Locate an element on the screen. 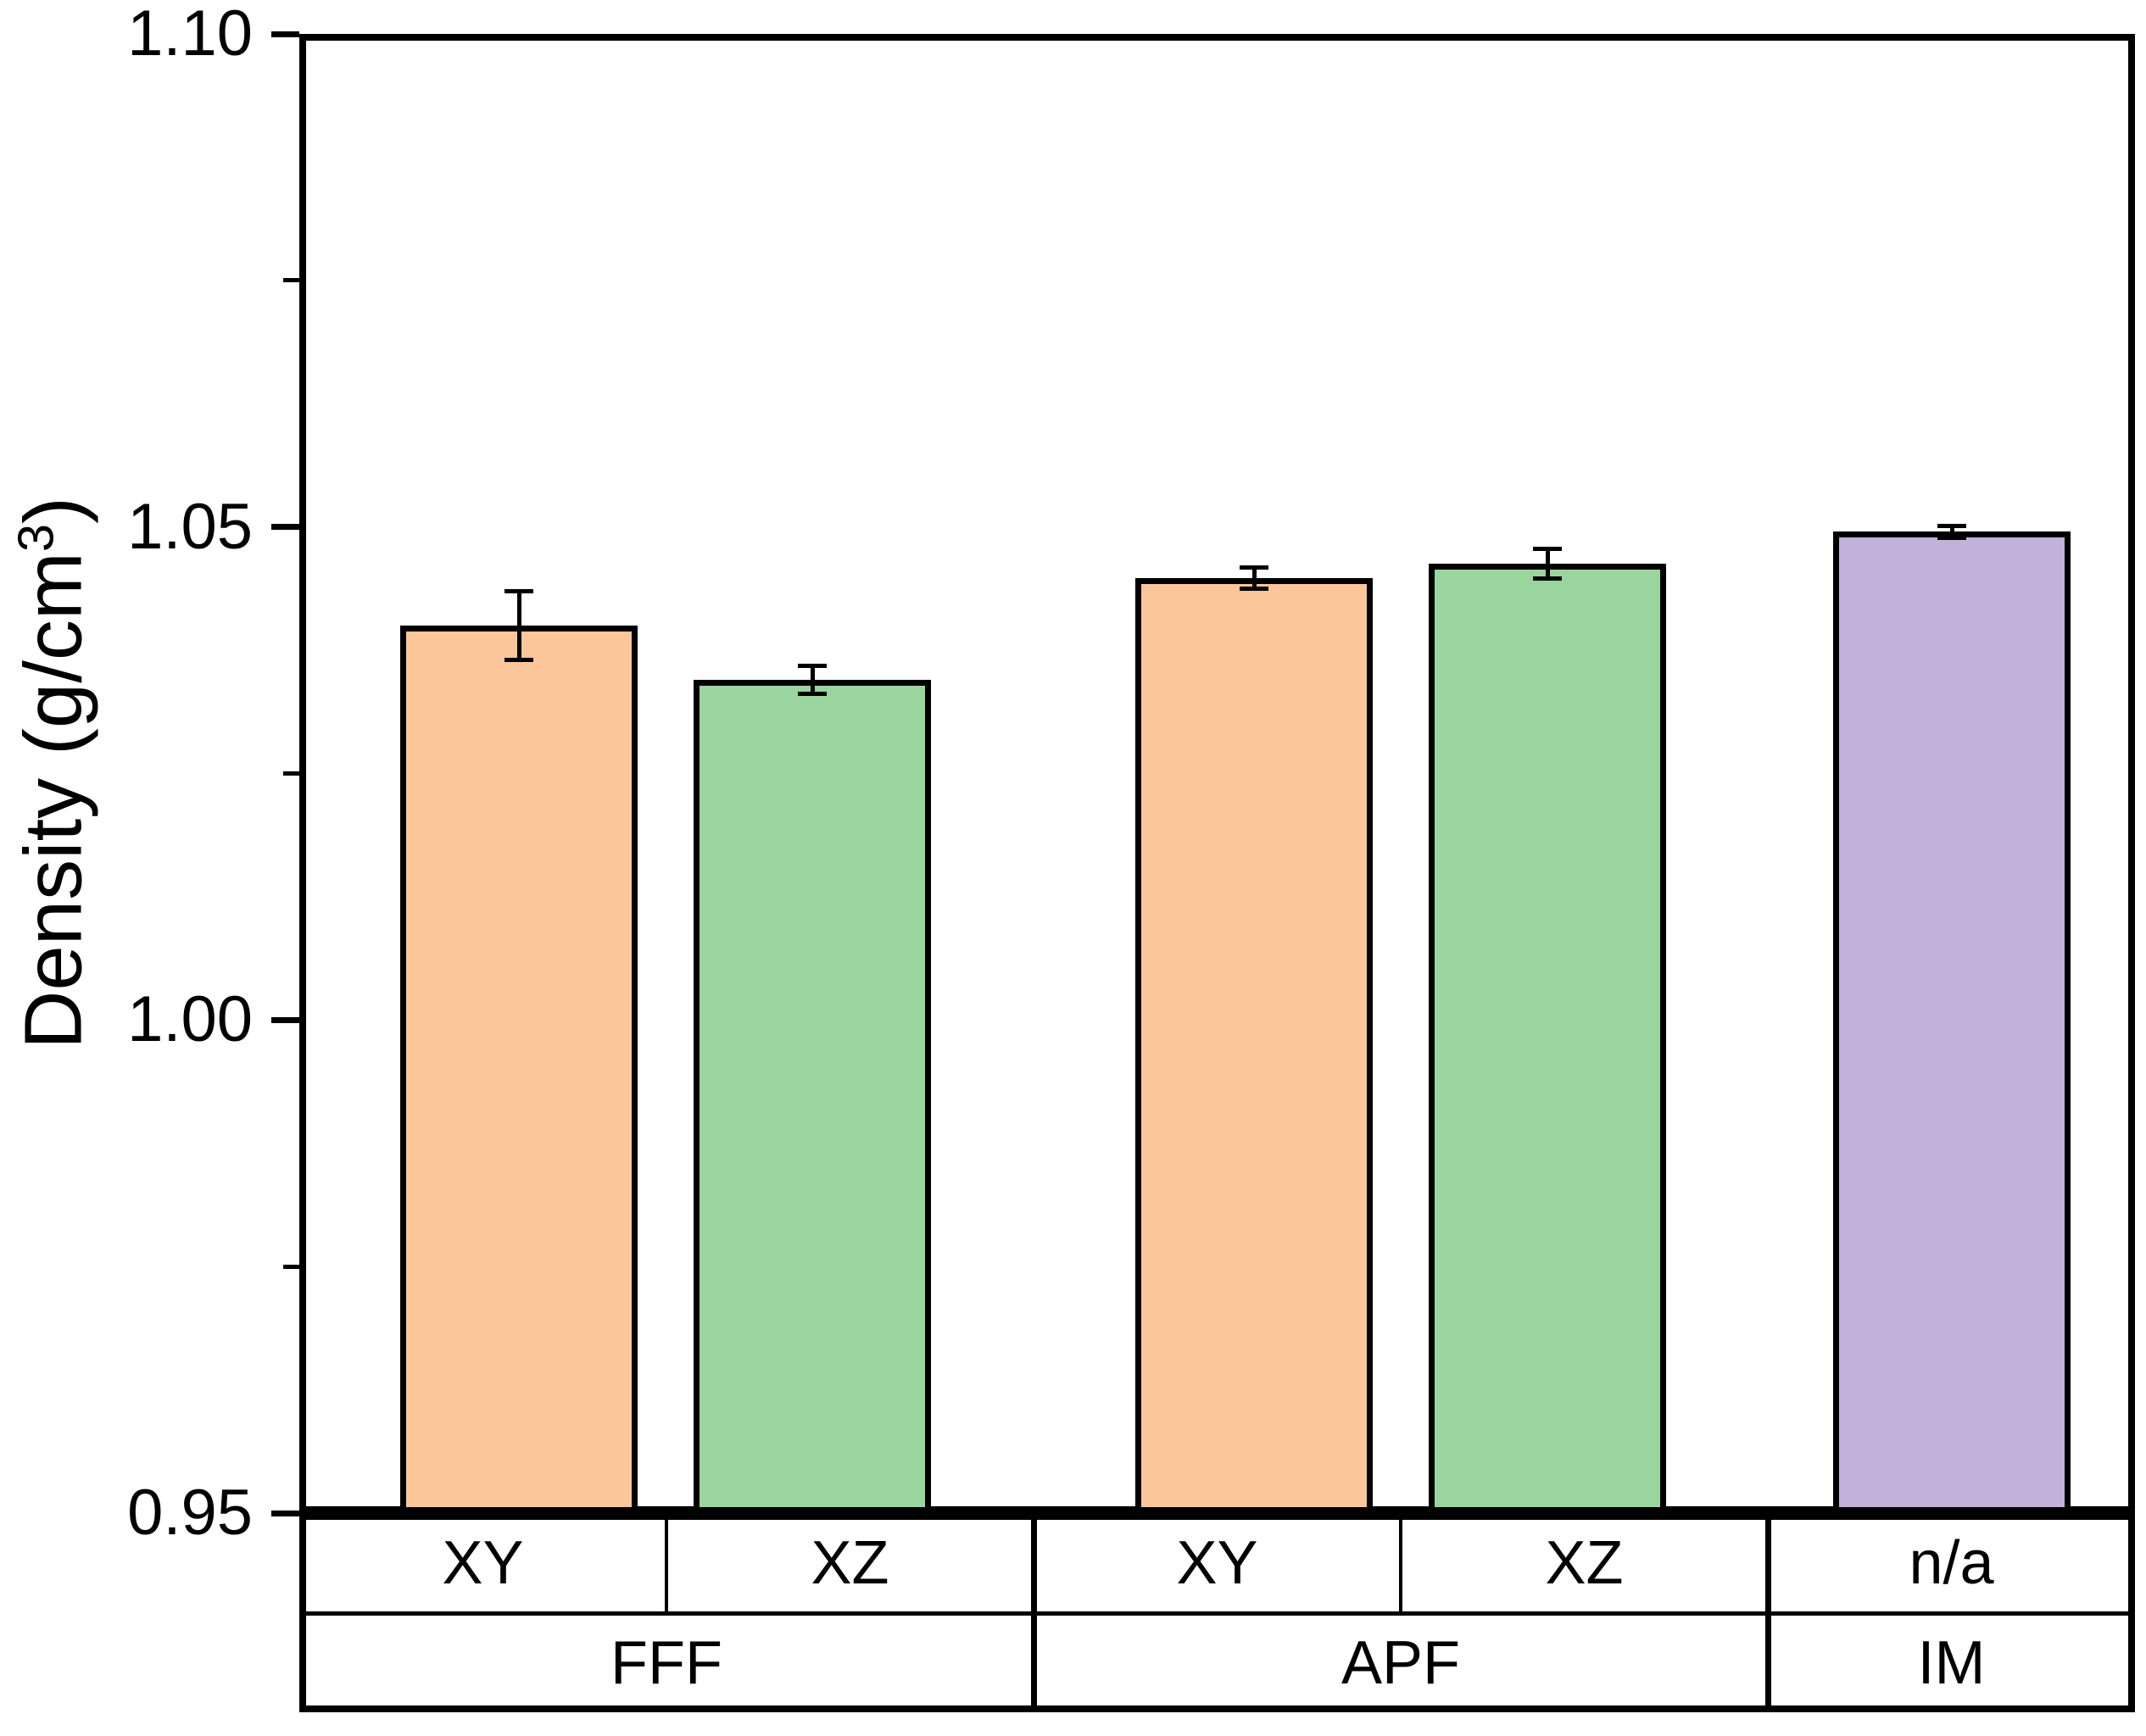 The image size is (2146, 1736). bar-apf-XY is located at coordinates (1254, 1045).